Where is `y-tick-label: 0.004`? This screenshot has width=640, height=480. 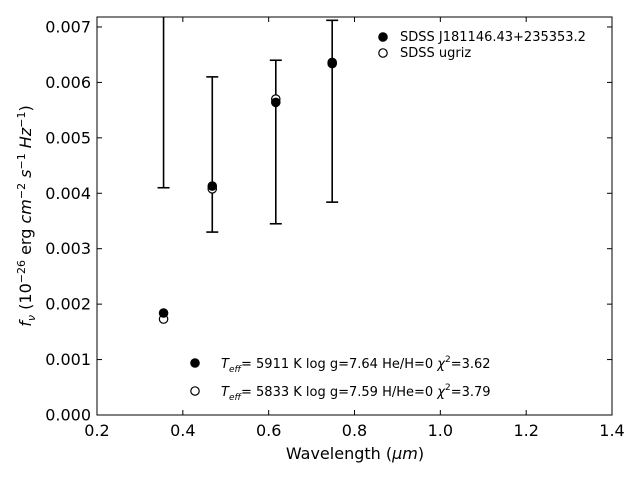 y-tick-label: 0.004 is located at coordinates (68, 193).